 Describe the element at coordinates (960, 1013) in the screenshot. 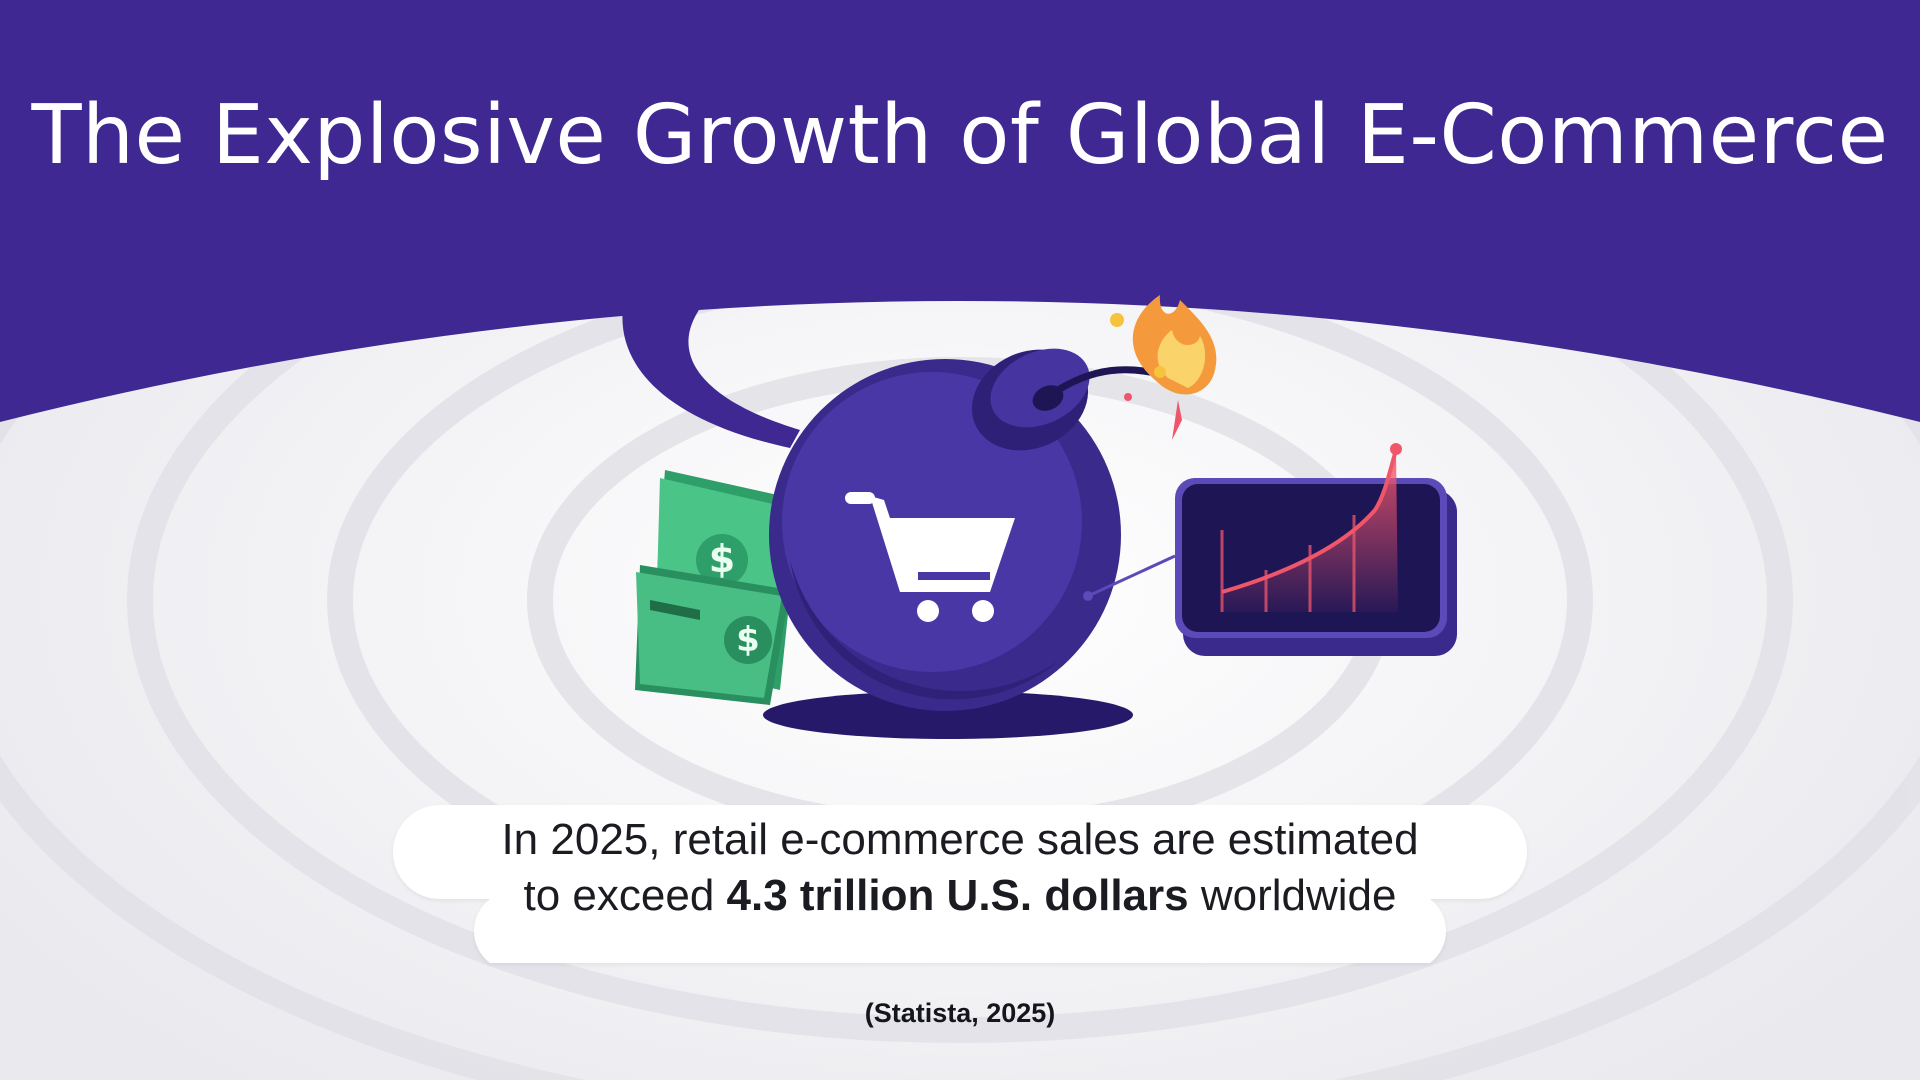

I see `source-citation: (Statista, 2025)` at that location.